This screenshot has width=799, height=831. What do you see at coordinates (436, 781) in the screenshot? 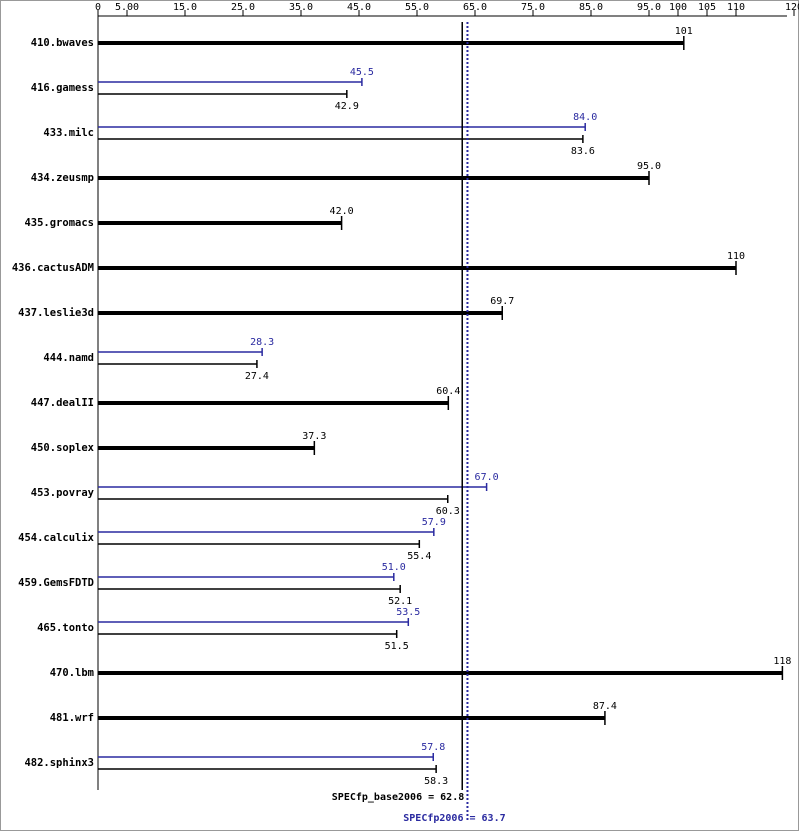
I see `value-label: 58.3` at bounding box center [436, 781].